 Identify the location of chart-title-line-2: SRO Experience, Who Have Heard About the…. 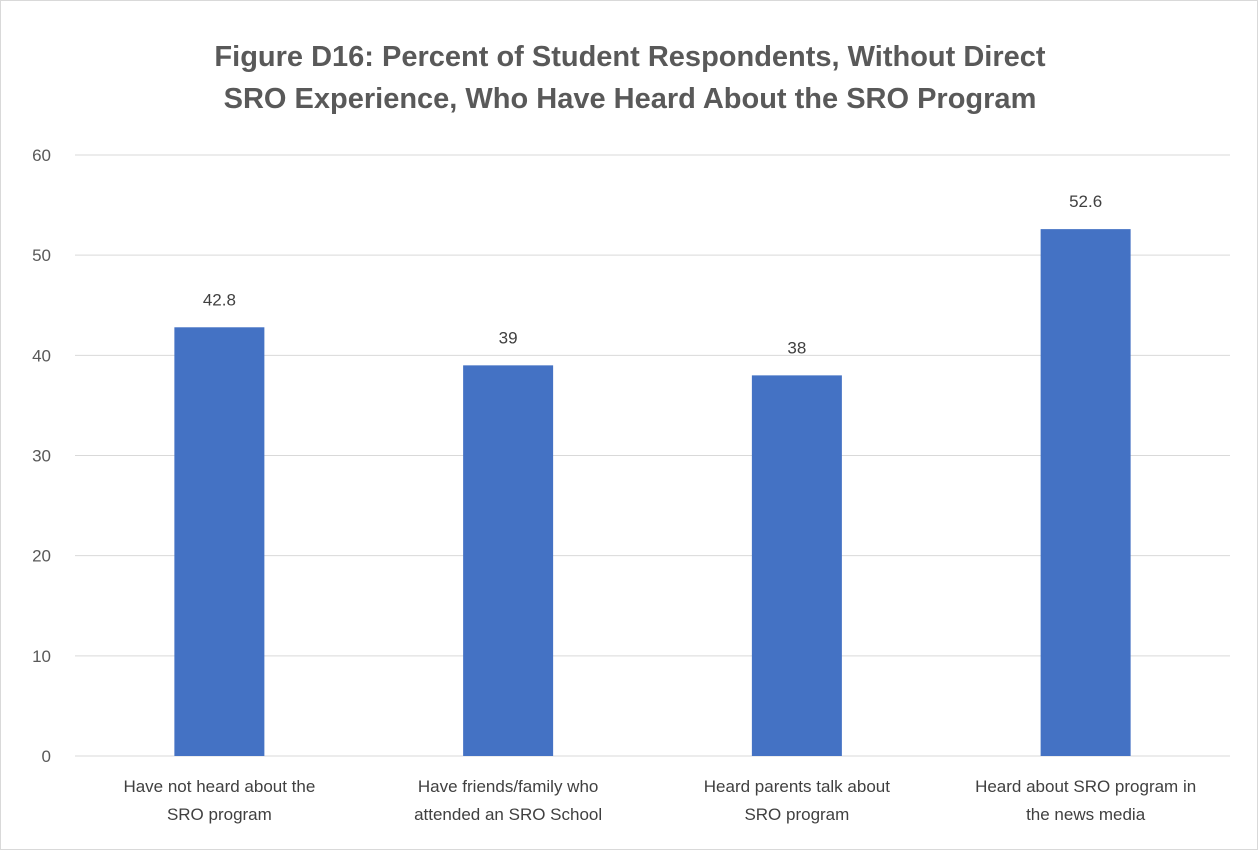
(630, 99).